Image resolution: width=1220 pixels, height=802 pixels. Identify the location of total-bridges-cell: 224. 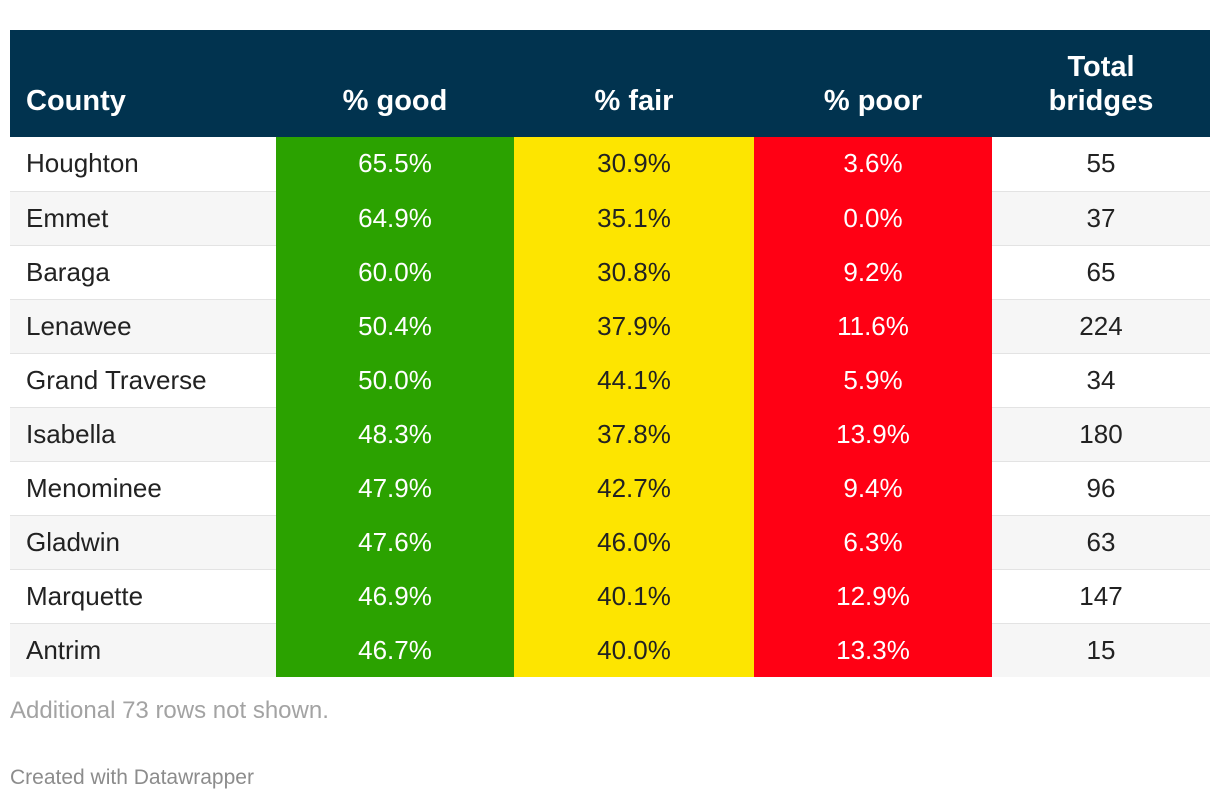
(1101, 325).